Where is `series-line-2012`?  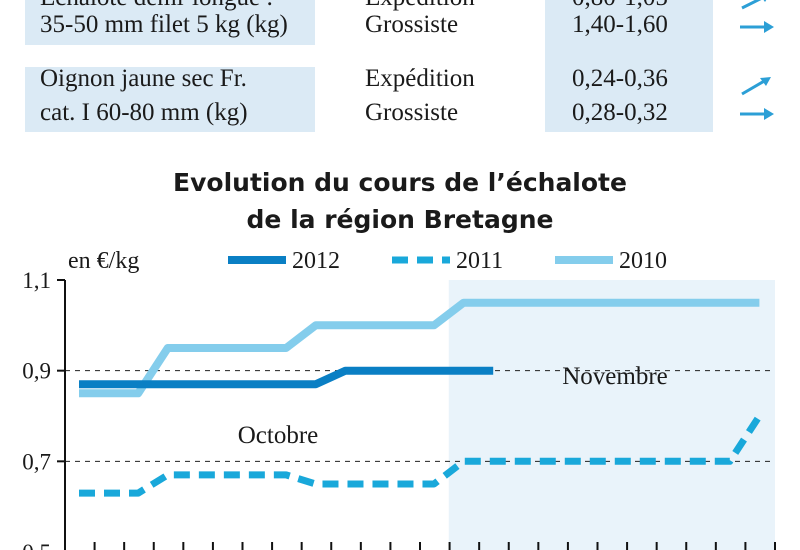 series-line-2012 is located at coordinates (286, 377).